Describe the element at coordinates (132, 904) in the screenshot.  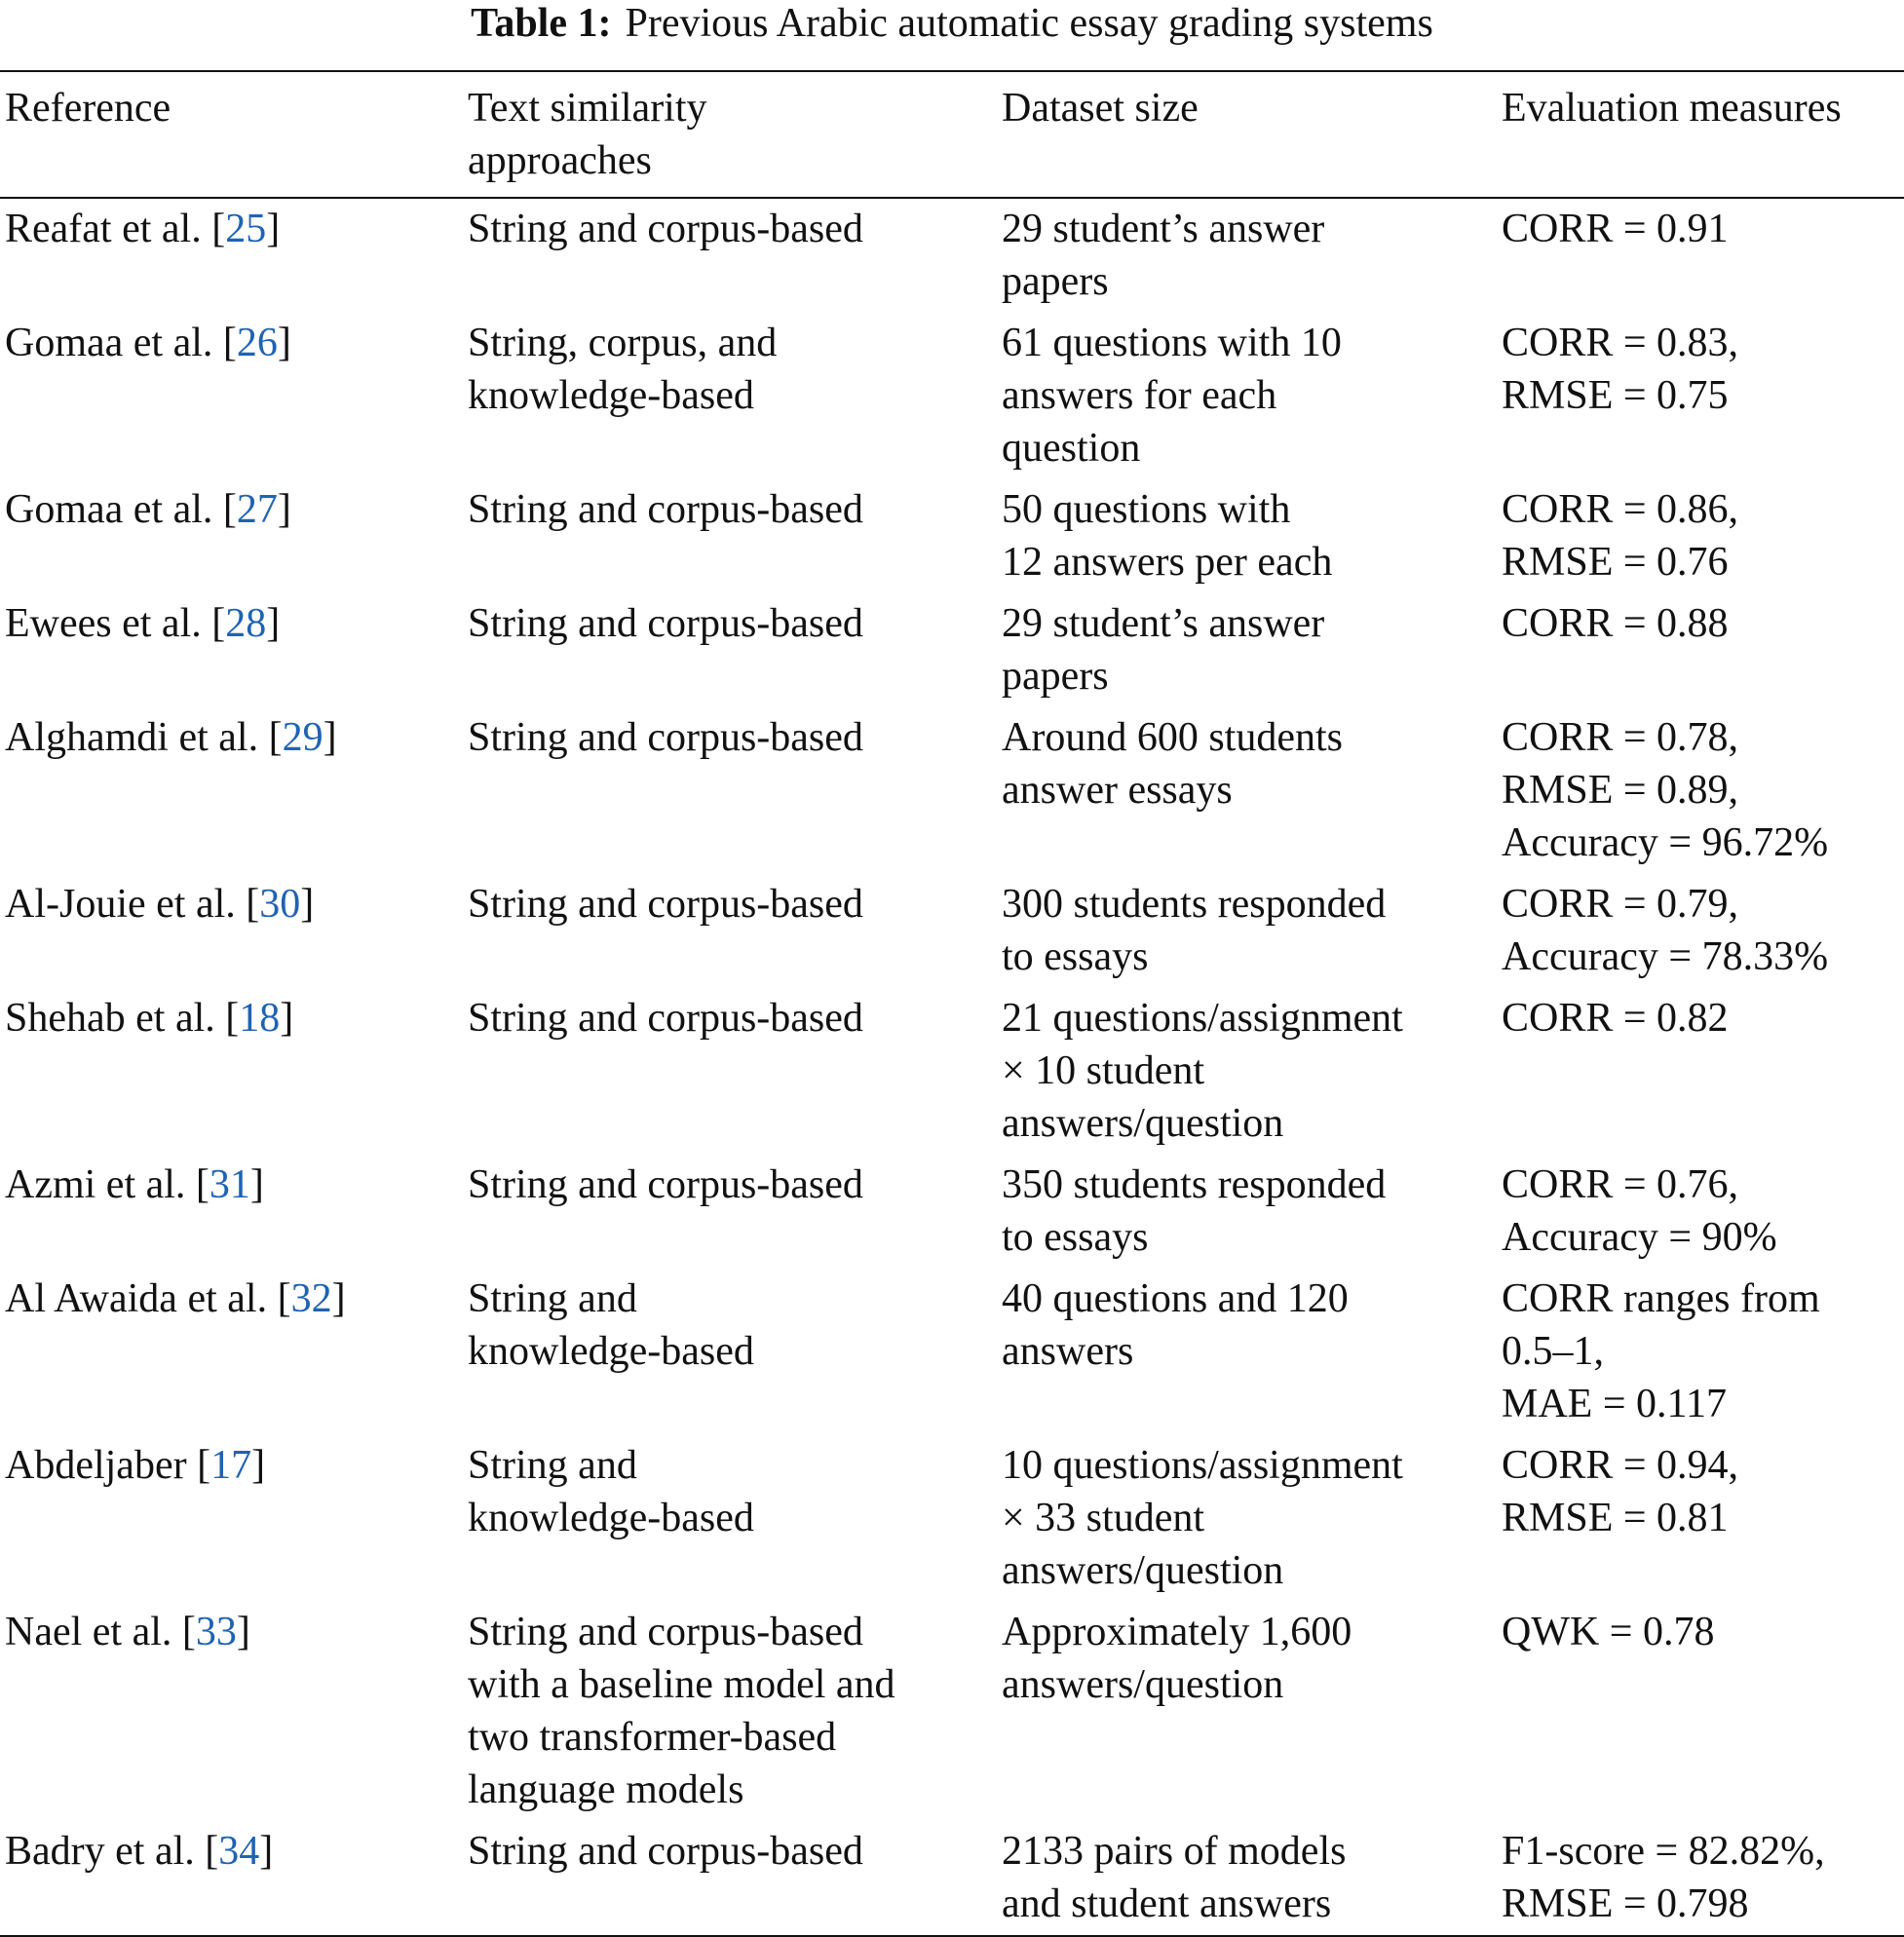
I see `reference-text: Al-Jouie et al. [` at that location.